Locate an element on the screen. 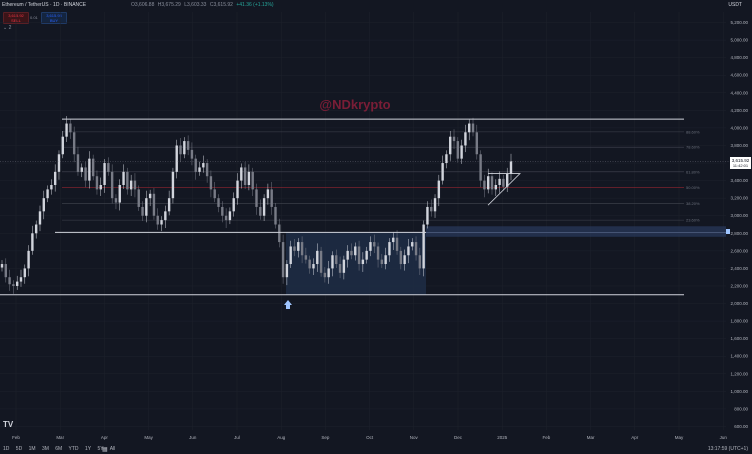 The height and width of the screenshot is (454, 752). demand-zone is located at coordinates (576, 231).